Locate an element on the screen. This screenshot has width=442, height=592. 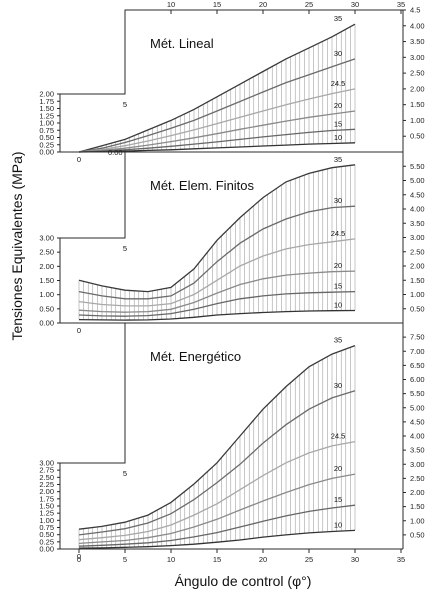
left-y-tick-label: 0.25 is located at coordinates (46, 541).